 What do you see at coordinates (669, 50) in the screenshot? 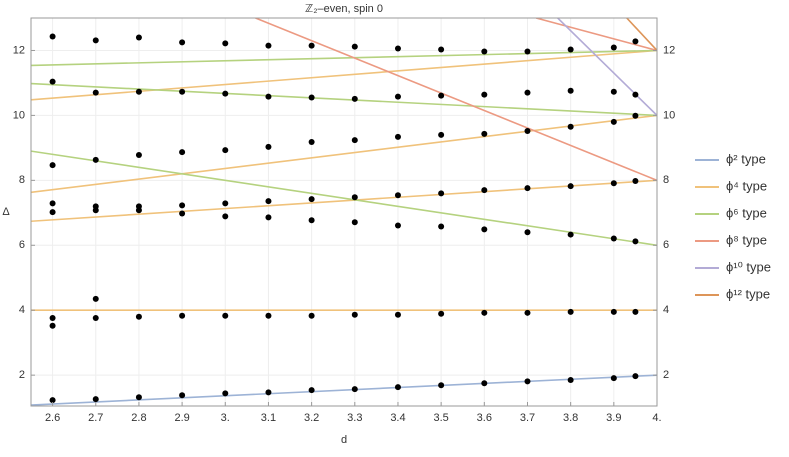
I see `y2-tick-label: 12` at bounding box center [669, 50].